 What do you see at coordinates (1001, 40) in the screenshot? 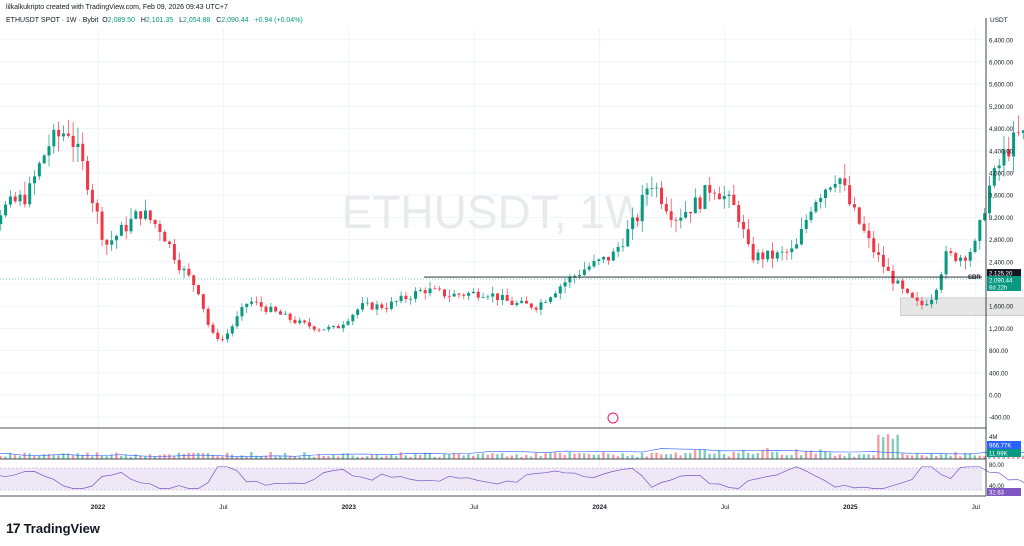
I see `price-tick-label: 6,400.00` at bounding box center [1001, 40].